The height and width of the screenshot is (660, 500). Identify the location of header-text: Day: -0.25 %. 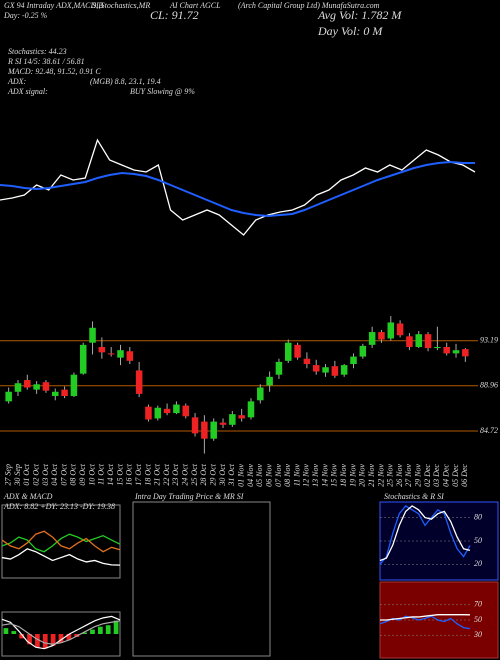
(25, 15).